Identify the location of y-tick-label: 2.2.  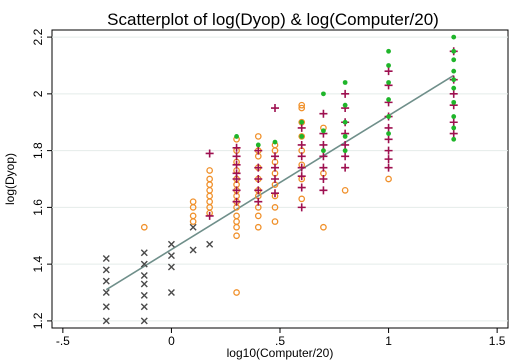
(38, 36).